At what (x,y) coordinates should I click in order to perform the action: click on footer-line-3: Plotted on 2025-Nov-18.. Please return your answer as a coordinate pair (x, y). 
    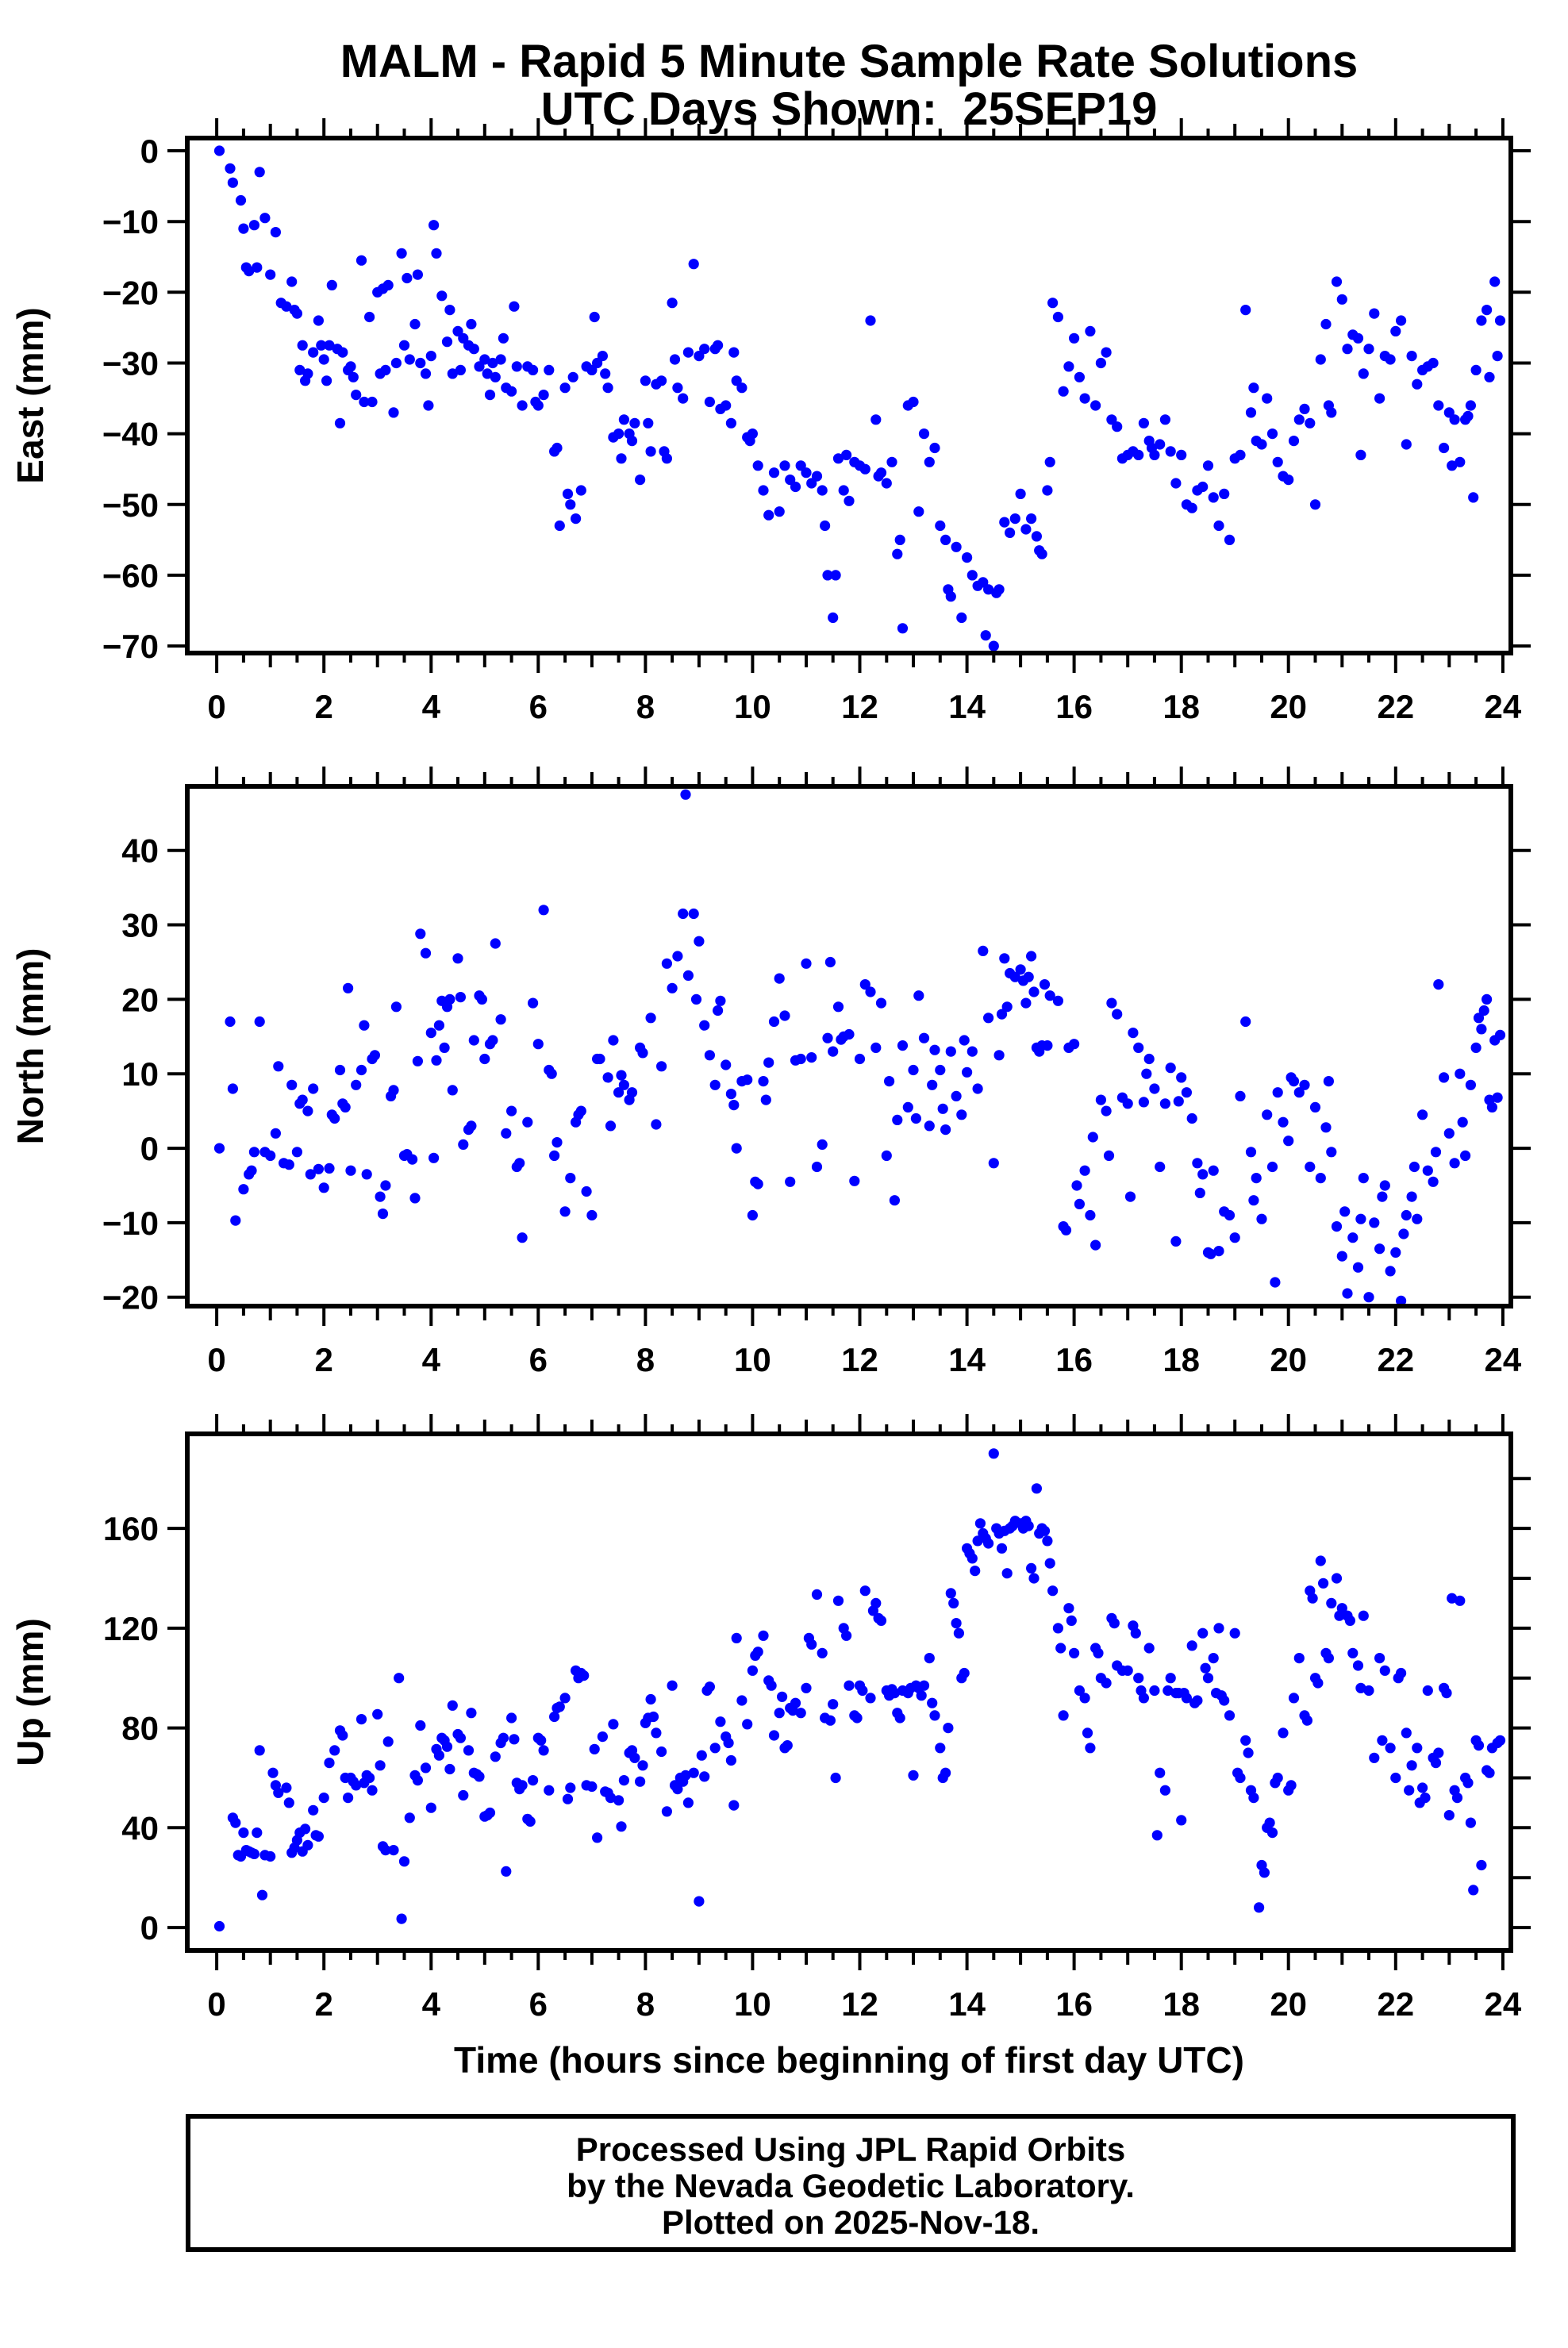
    Looking at the image, I should click on (850, 2222).